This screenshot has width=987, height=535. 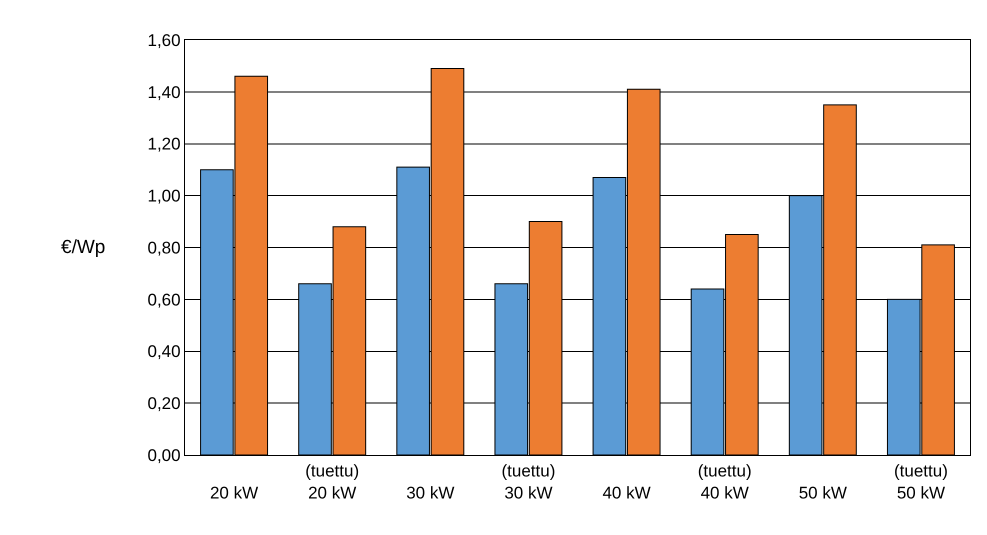 What do you see at coordinates (822, 493) in the screenshot?
I see `x-tick-label: 50 kW` at bounding box center [822, 493].